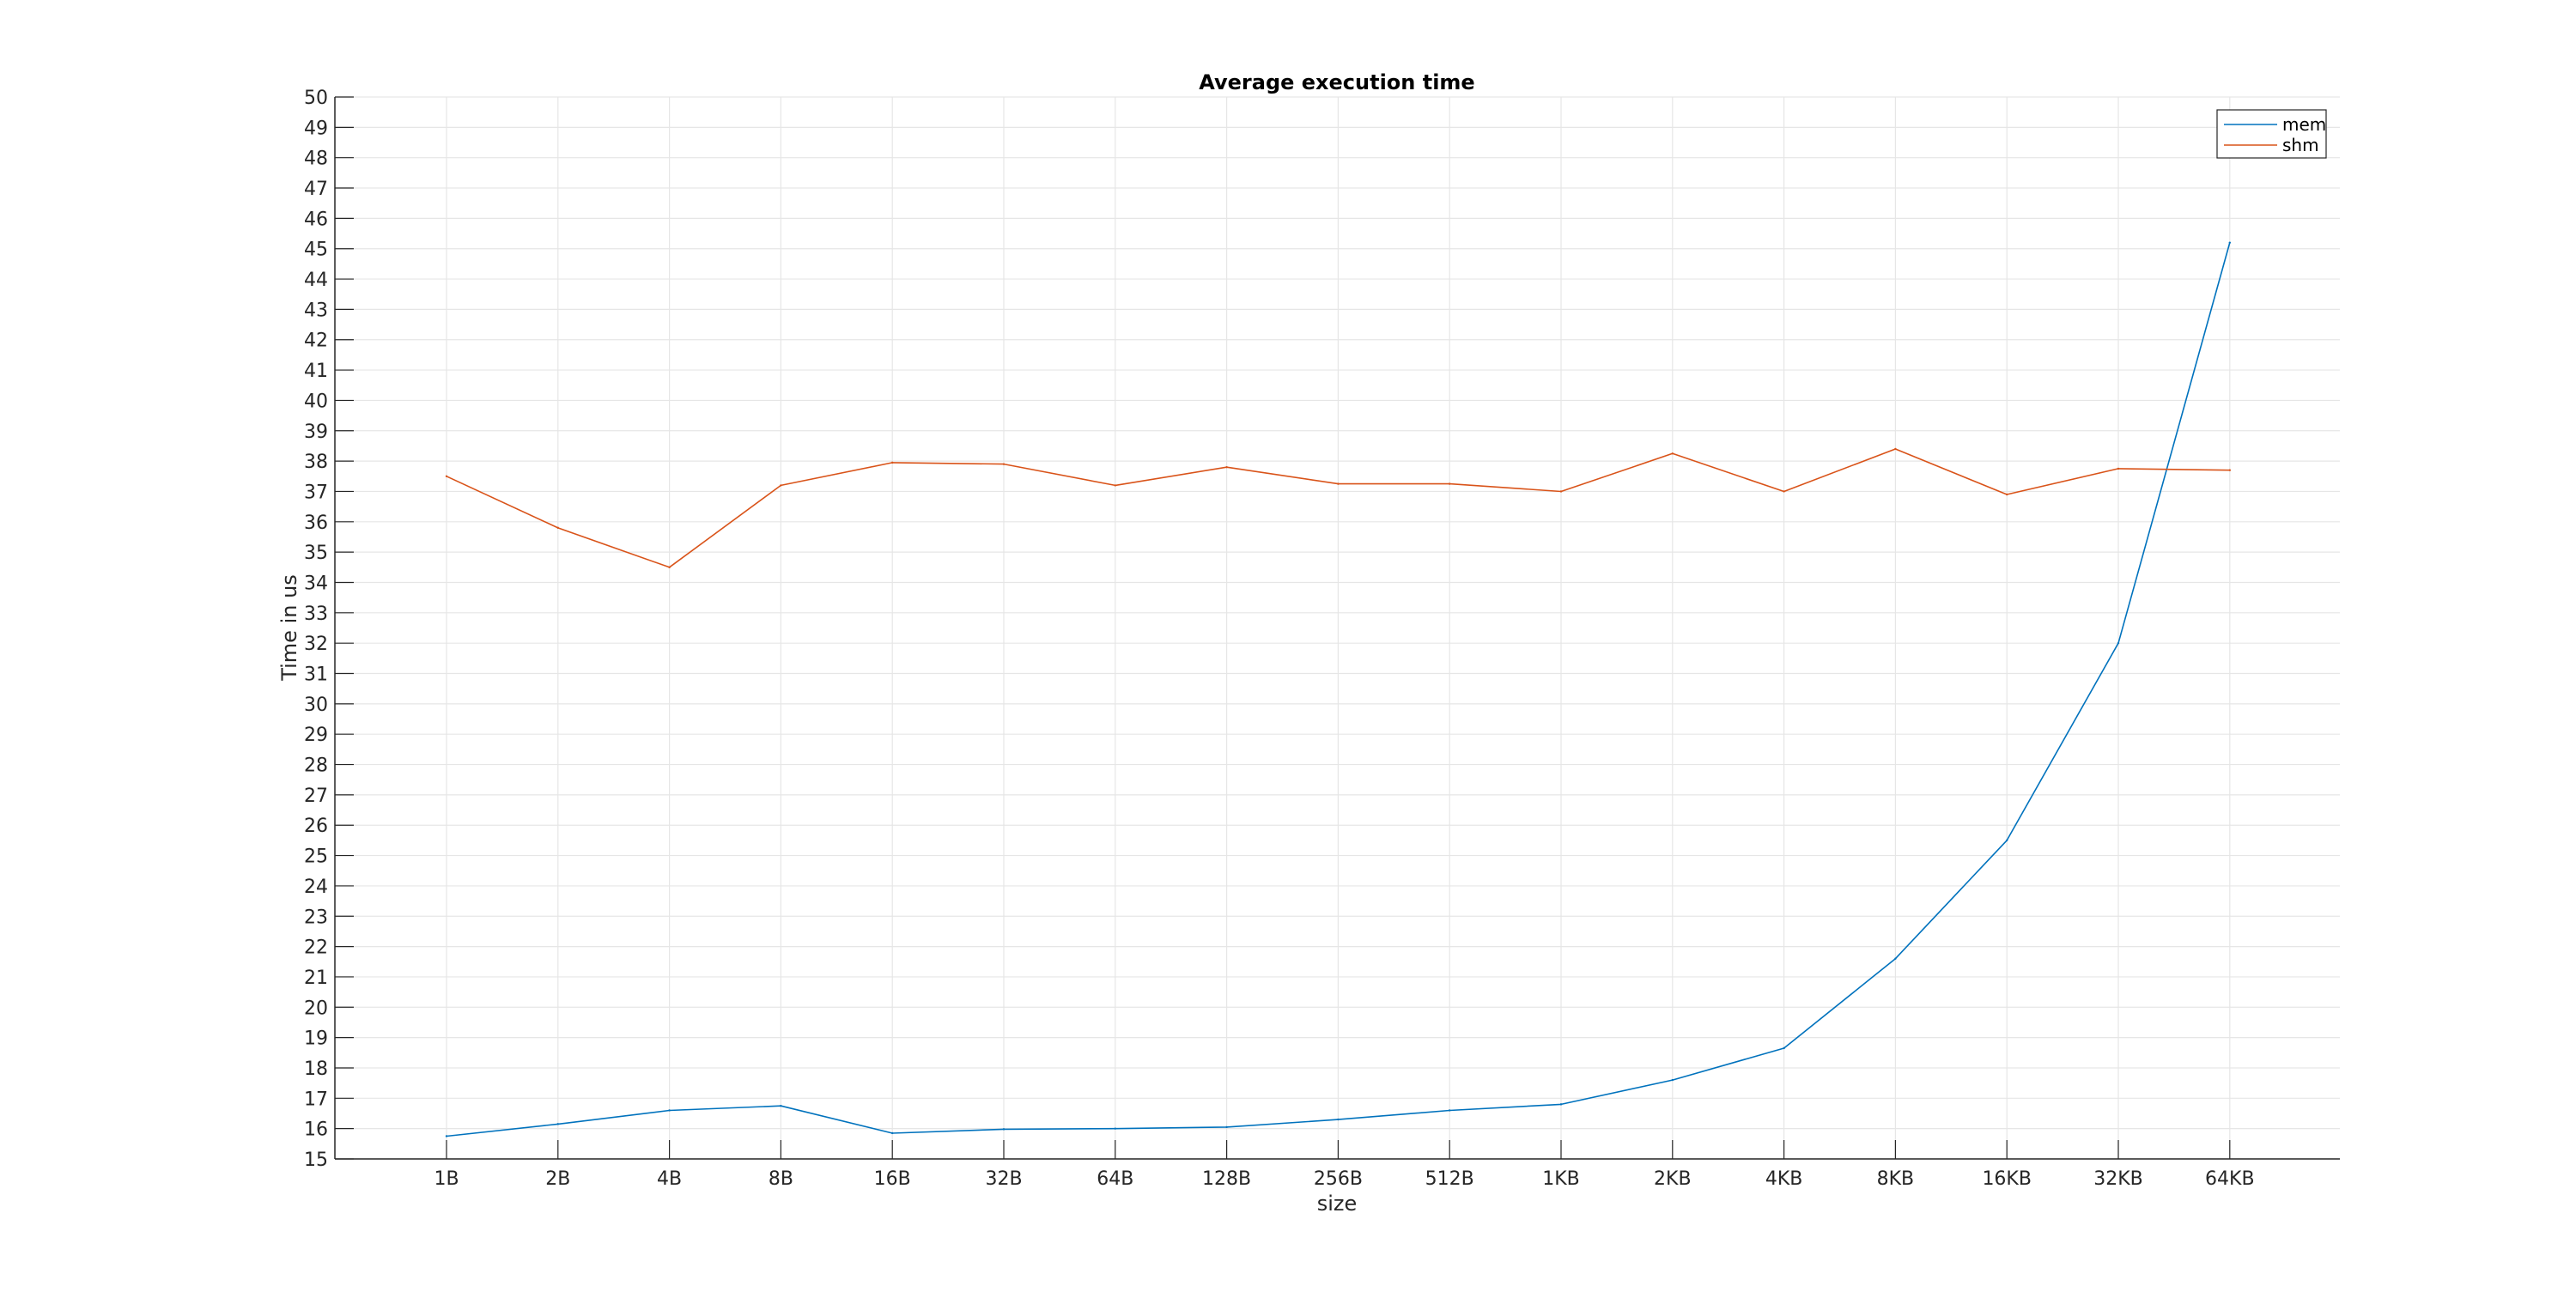 The height and width of the screenshot is (1298, 2576). What do you see at coordinates (1226, 1179) in the screenshot?
I see `x-tick-label: 128B` at bounding box center [1226, 1179].